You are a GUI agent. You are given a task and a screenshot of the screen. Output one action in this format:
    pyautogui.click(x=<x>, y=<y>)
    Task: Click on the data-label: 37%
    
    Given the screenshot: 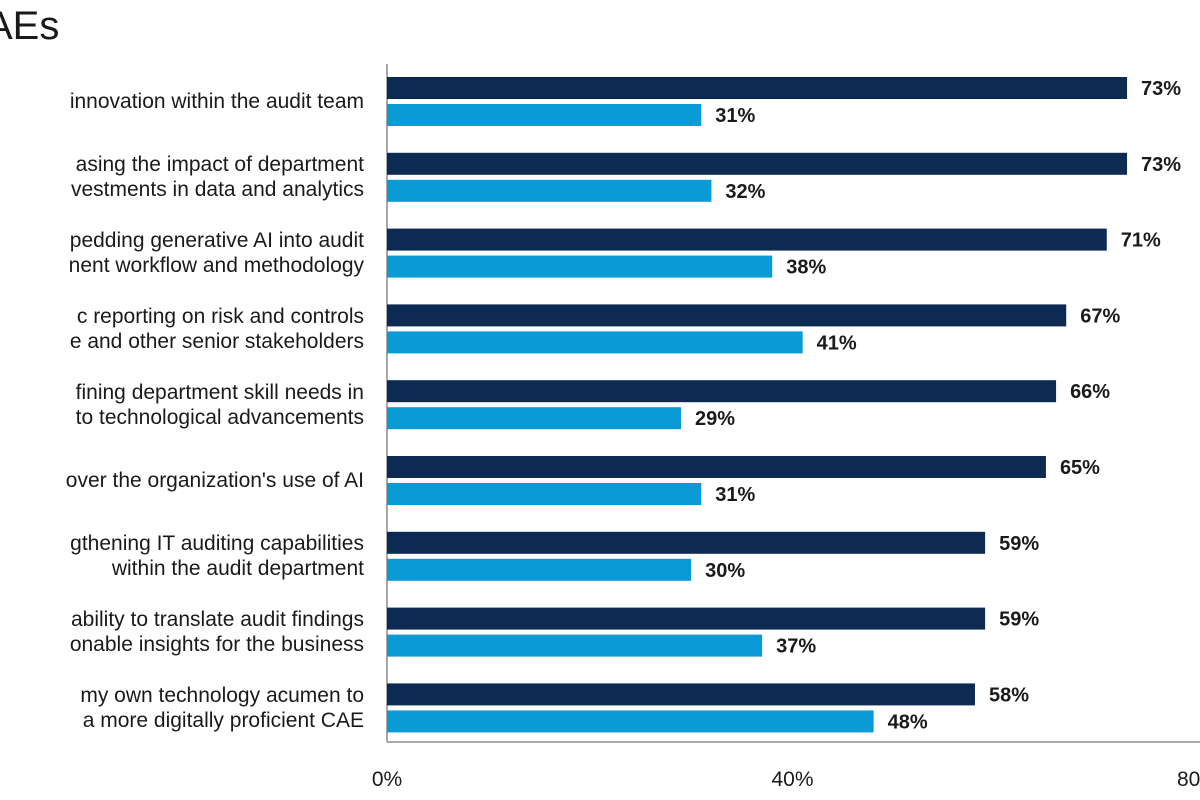 What is the action you would take?
    pyautogui.click(x=796, y=647)
    